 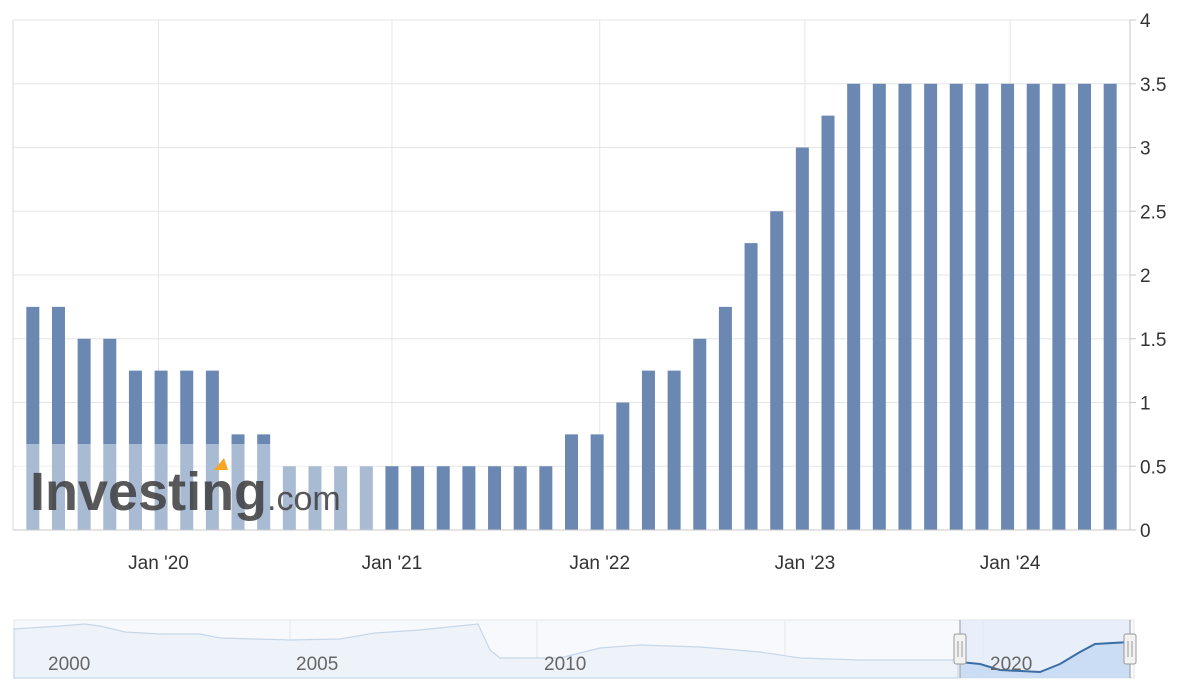 I want to click on navigator-right-handle, so click(x=1130, y=649).